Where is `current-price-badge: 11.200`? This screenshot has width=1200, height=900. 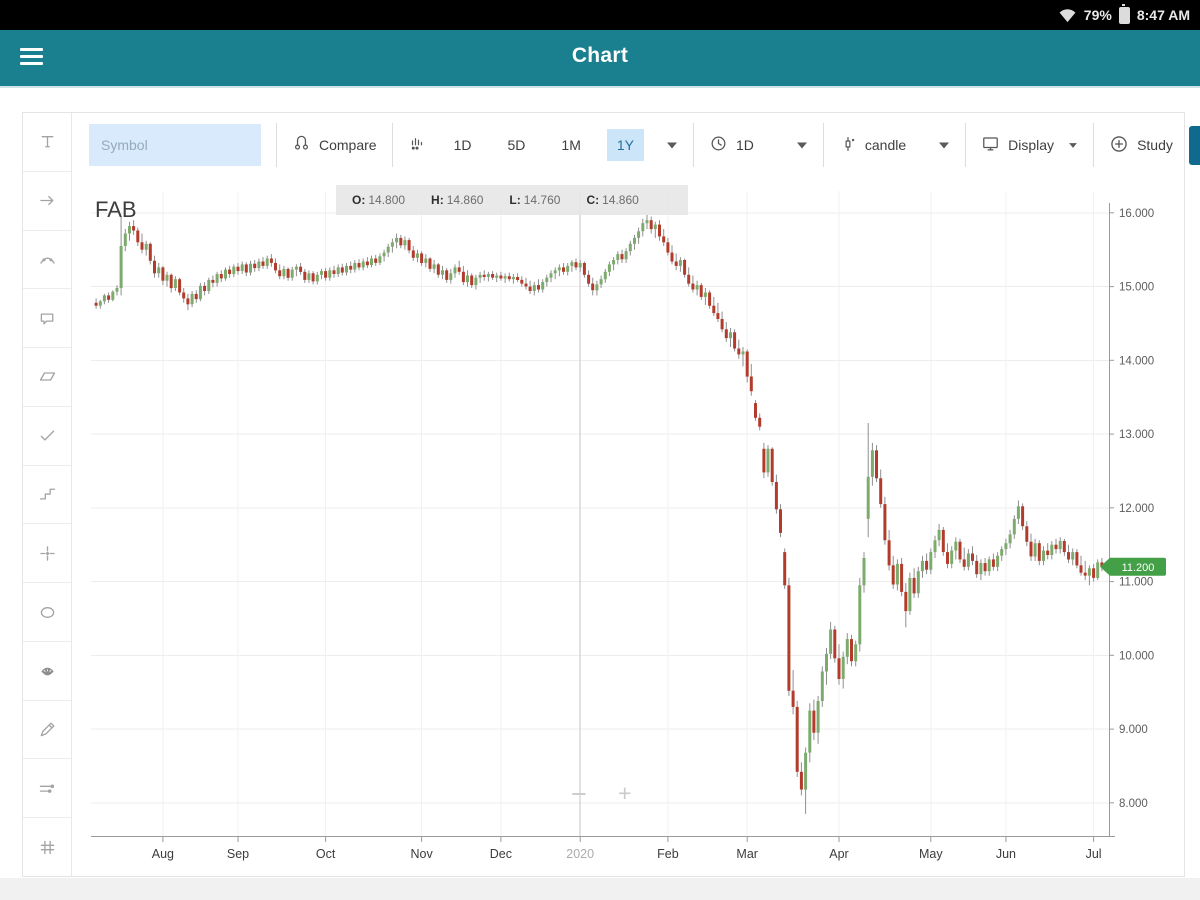
current-price-badge: 11.200 is located at coordinates (1133, 566).